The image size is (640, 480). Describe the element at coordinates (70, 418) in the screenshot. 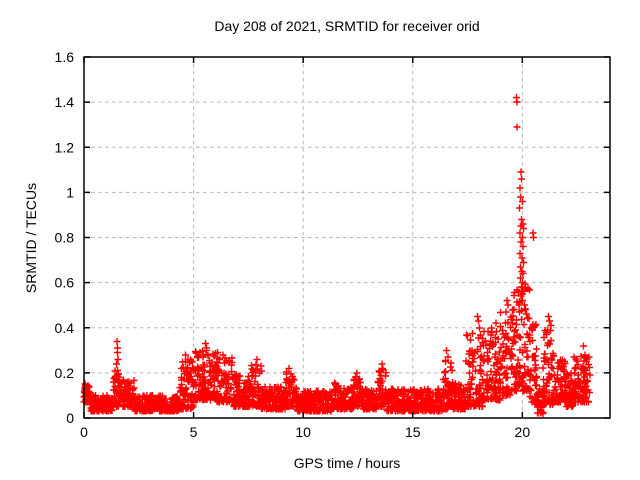

I see `y-tick-label: 0` at that location.